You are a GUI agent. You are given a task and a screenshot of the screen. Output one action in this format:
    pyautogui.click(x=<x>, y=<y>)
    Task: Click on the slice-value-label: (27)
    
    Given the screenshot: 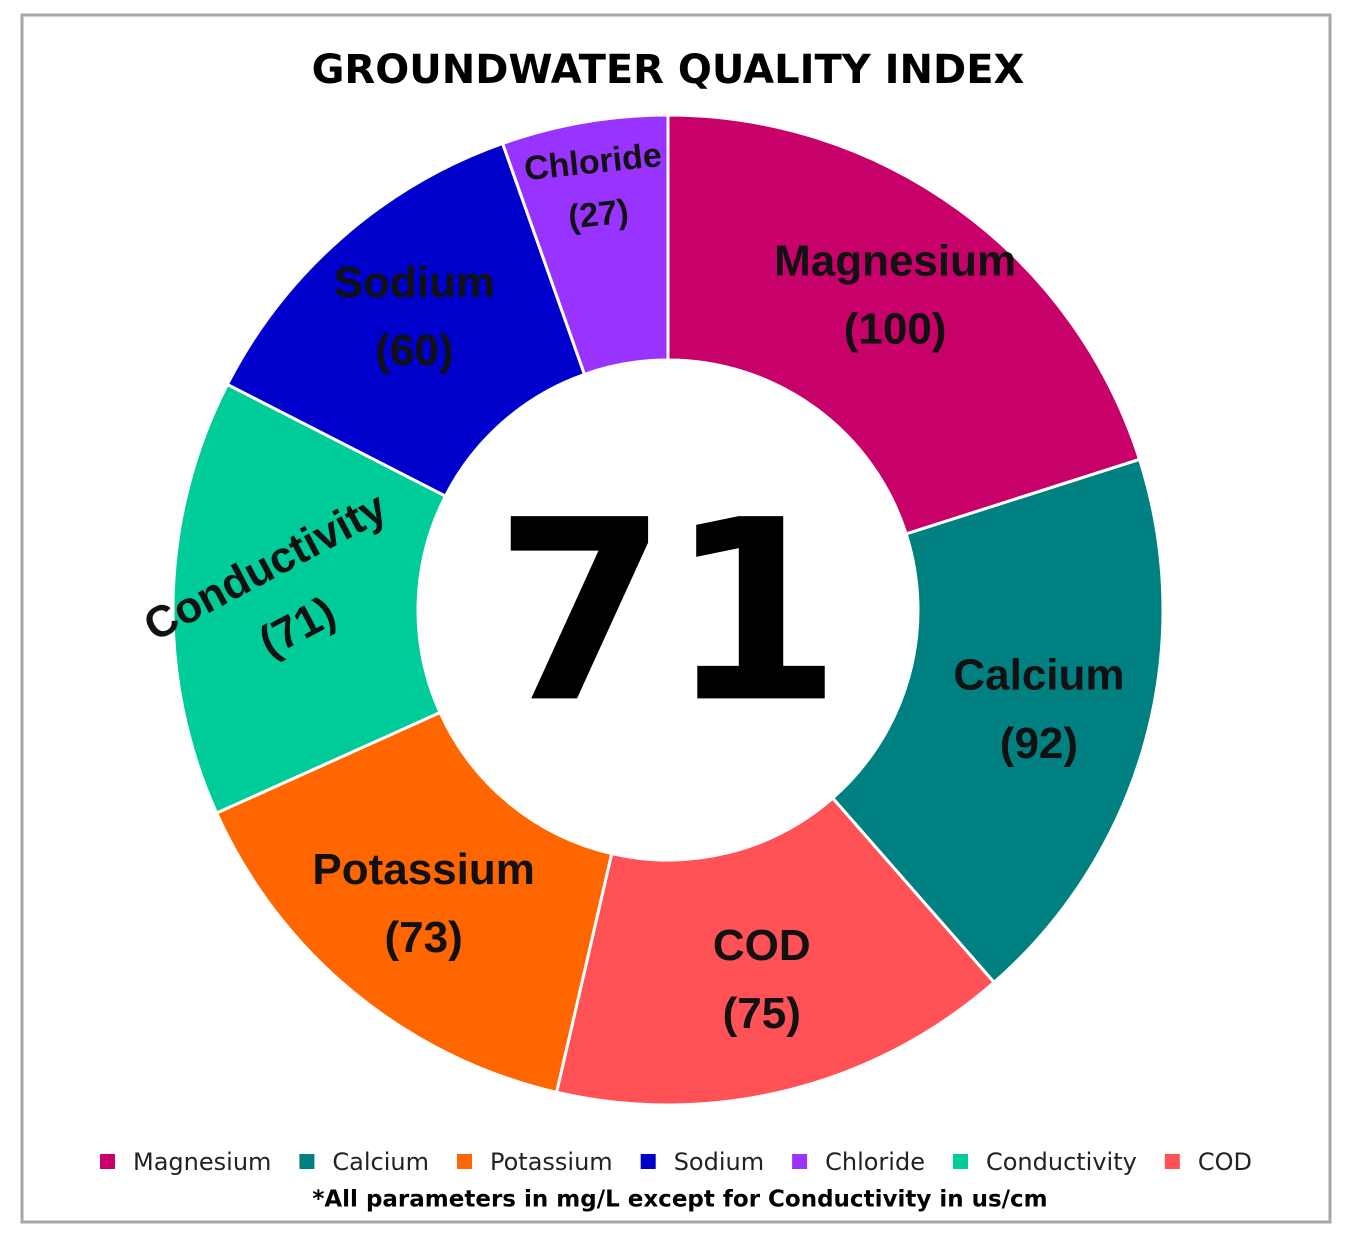 What is the action you would take?
    pyautogui.click(x=598, y=214)
    